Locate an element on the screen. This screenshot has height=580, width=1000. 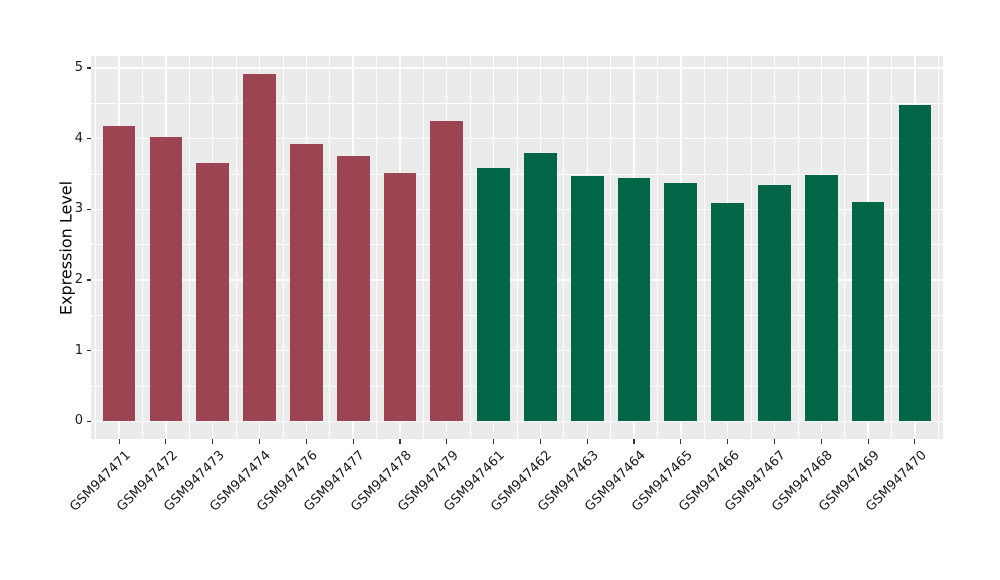
bar-GSM947466 is located at coordinates (728, 312).